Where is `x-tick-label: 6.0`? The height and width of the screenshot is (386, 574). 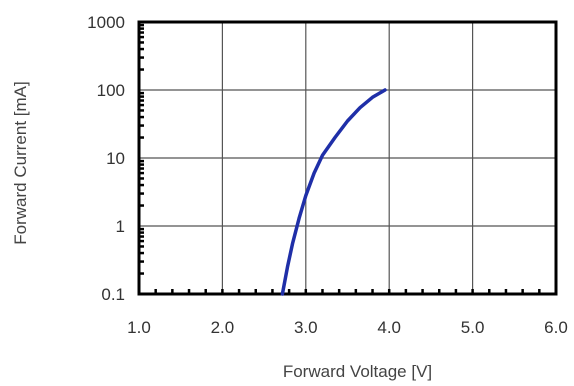 x-tick-label: 6.0 is located at coordinates (556, 327).